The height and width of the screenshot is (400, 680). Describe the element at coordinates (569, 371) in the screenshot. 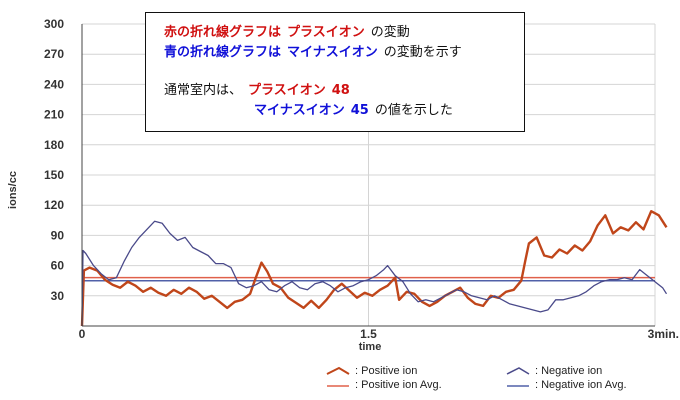

I see `legend-label-negative-ion: : Negative ion` at that location.